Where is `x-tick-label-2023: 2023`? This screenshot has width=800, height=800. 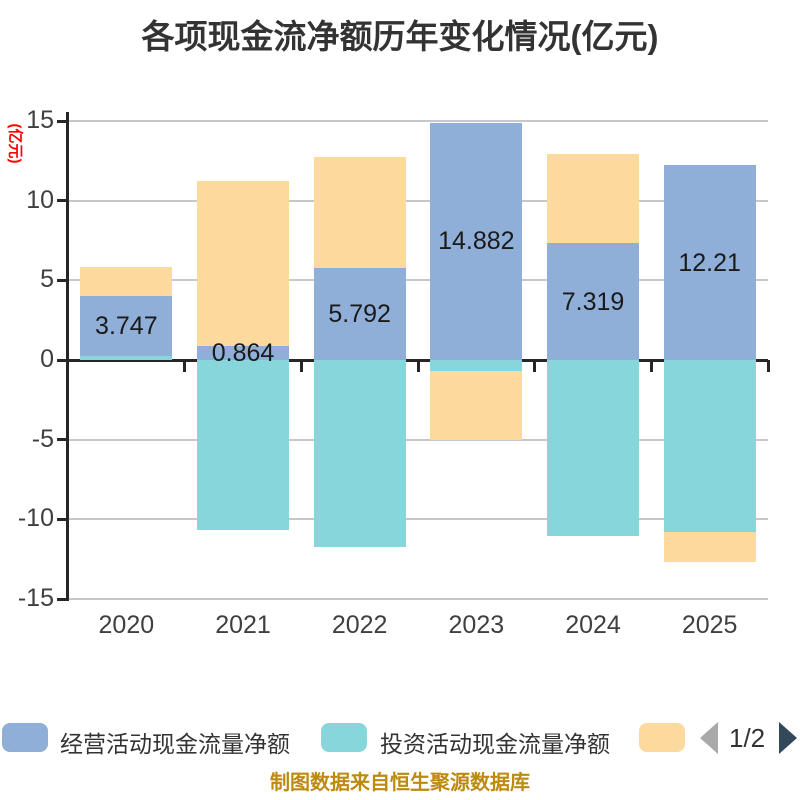
x-tick-label-2023: 2023 is located at coordinates (476, 625).